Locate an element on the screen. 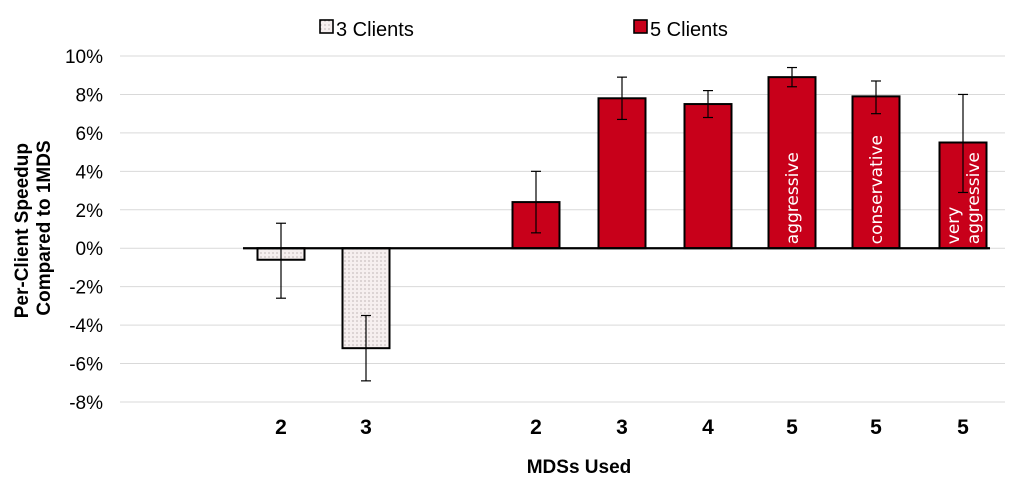 The image size is (1027, 488). y-tick-label: -6% is located at coordinates (86, 365).